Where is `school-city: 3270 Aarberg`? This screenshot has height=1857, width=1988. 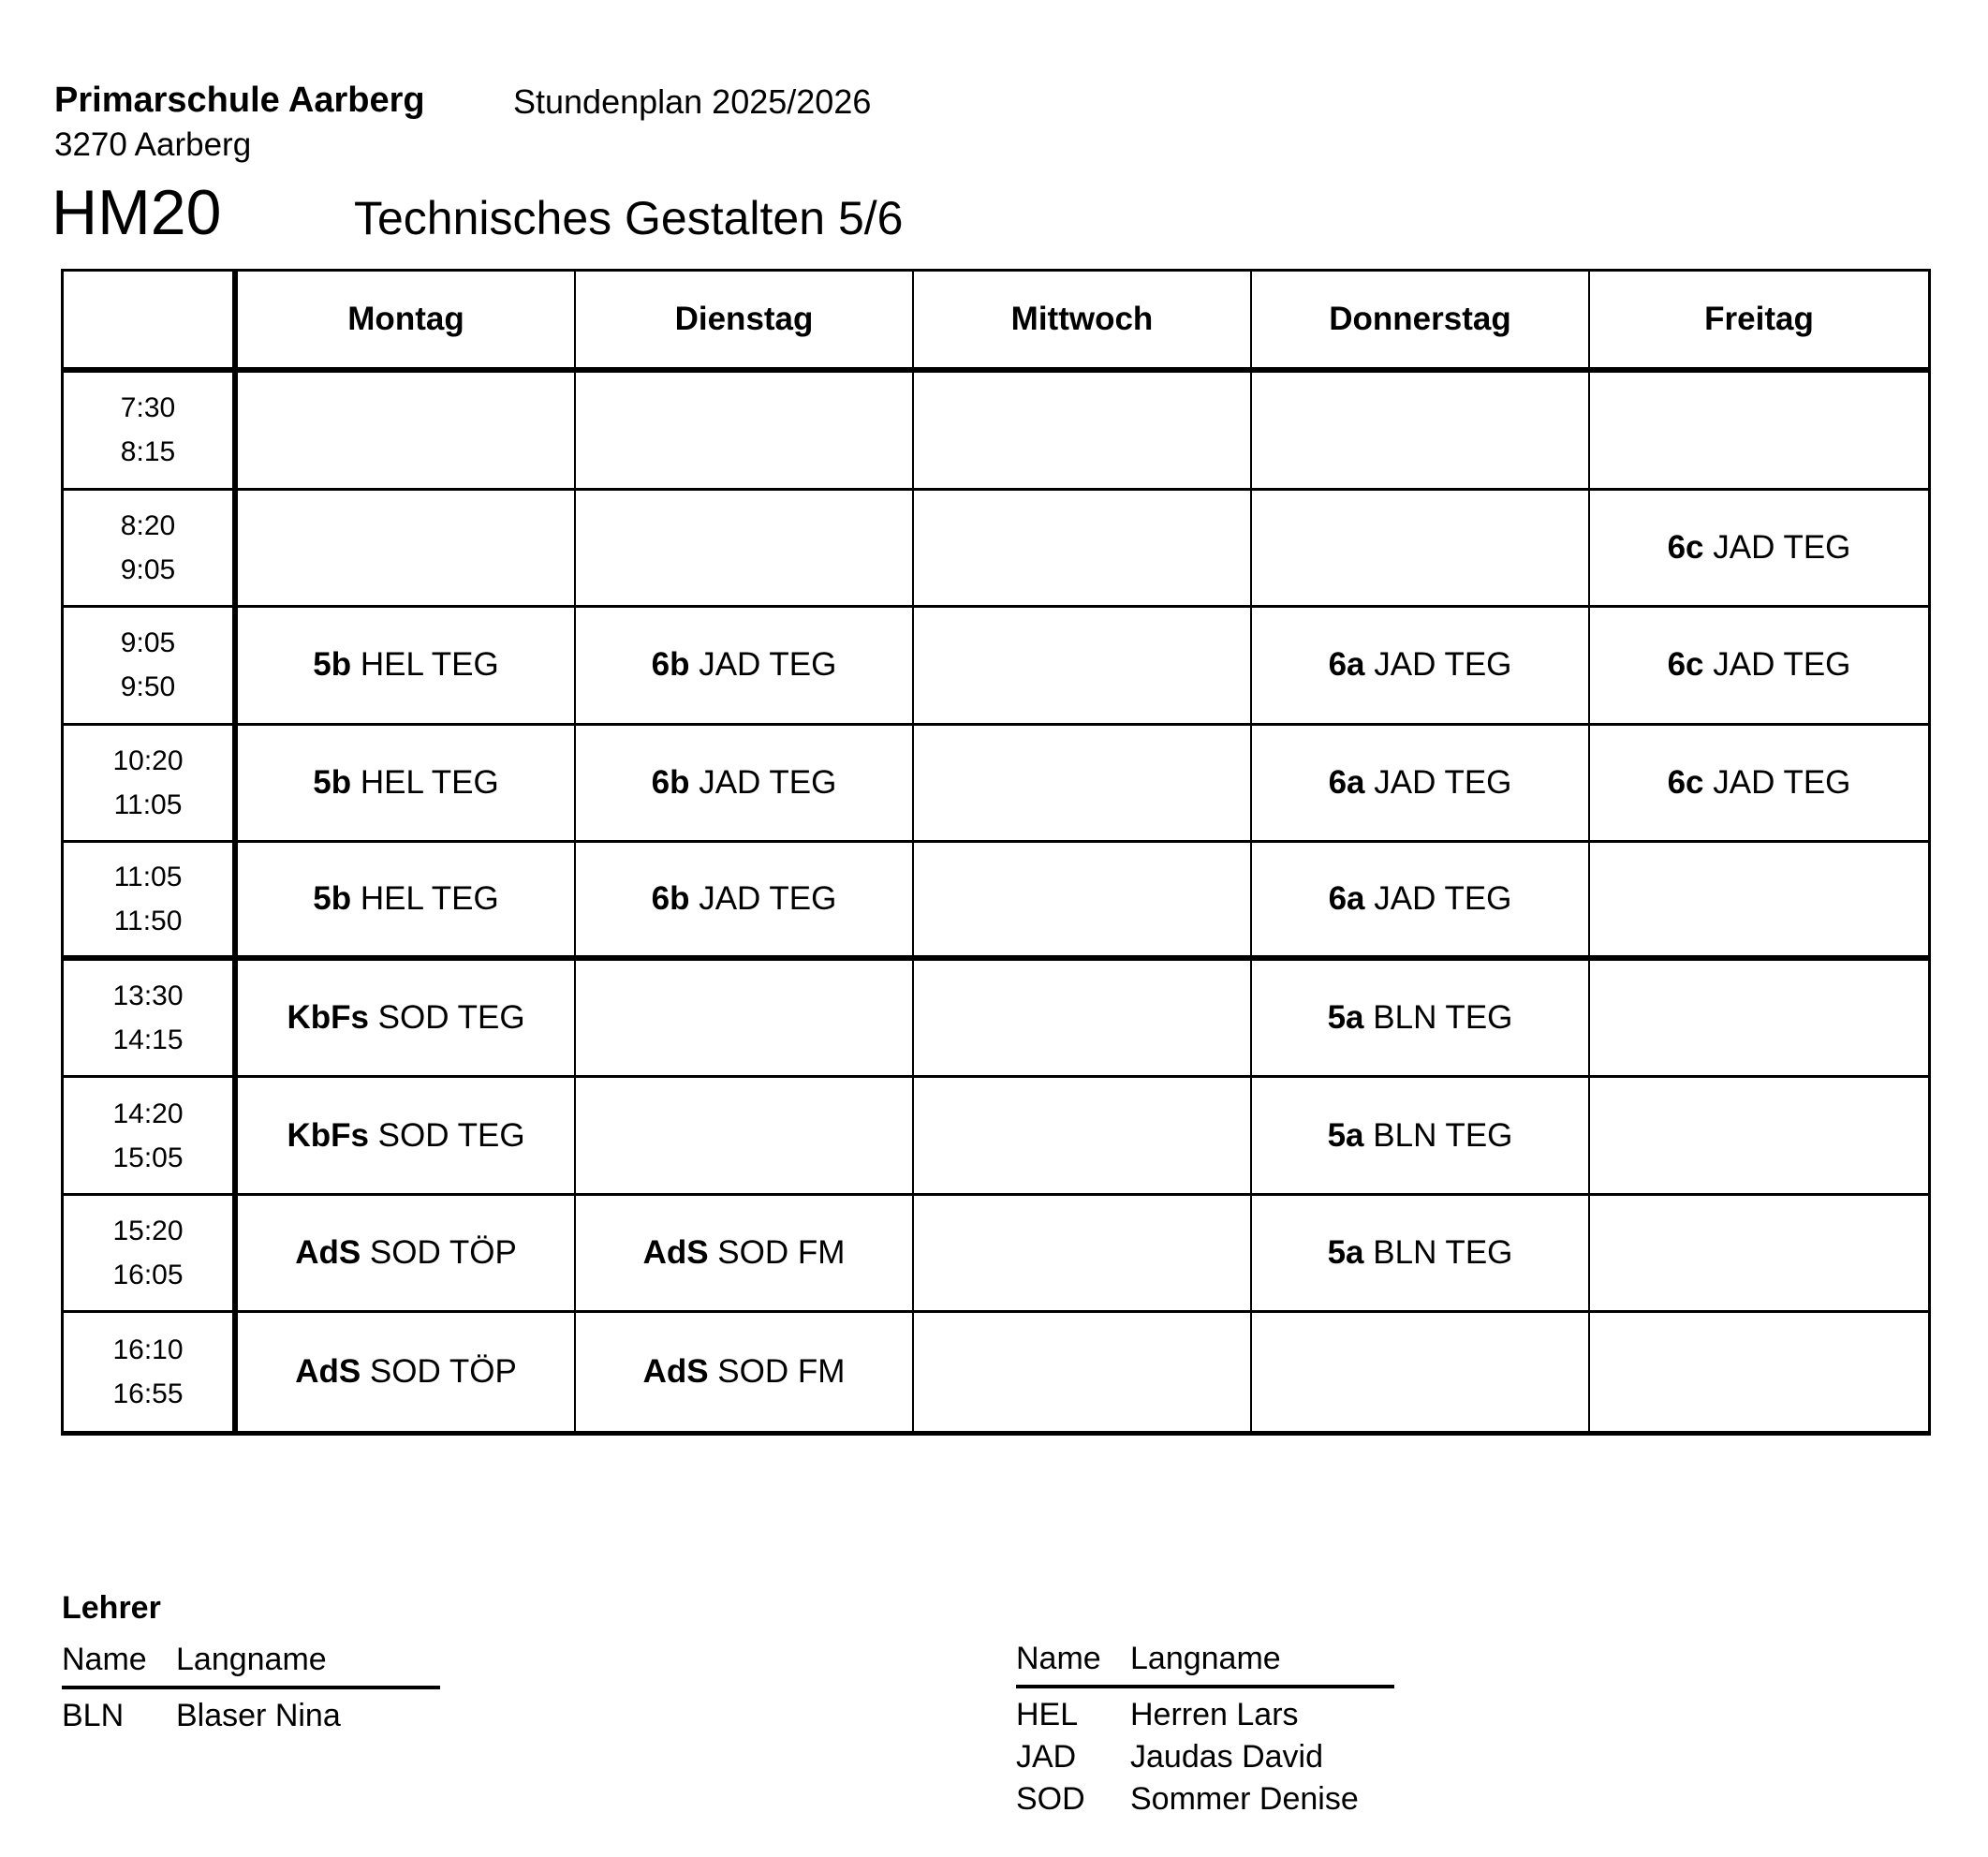
school-city: 3270 Aarberg is located at coordinates (153, 145).